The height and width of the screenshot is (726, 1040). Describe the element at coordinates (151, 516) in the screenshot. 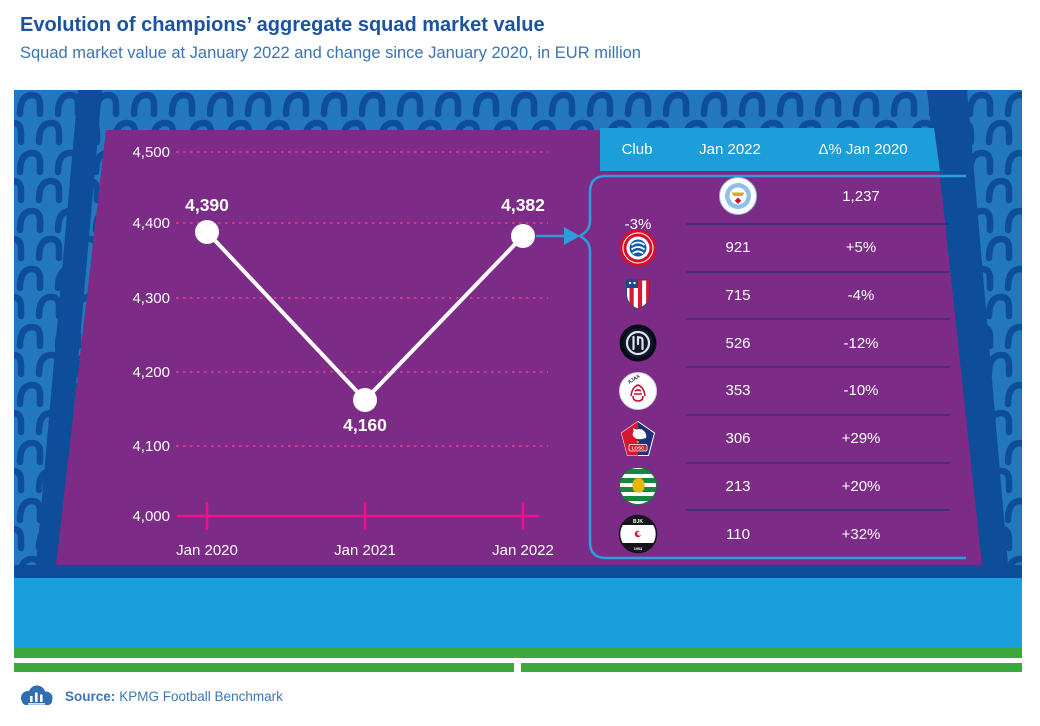

I see `ytick: 4,000` at that location.